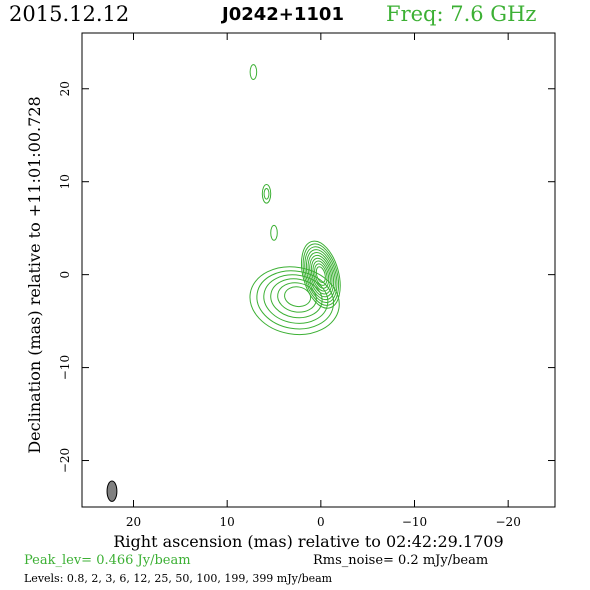 The image size is (590, 590). I want to click on contours-group, so click(295, 200).